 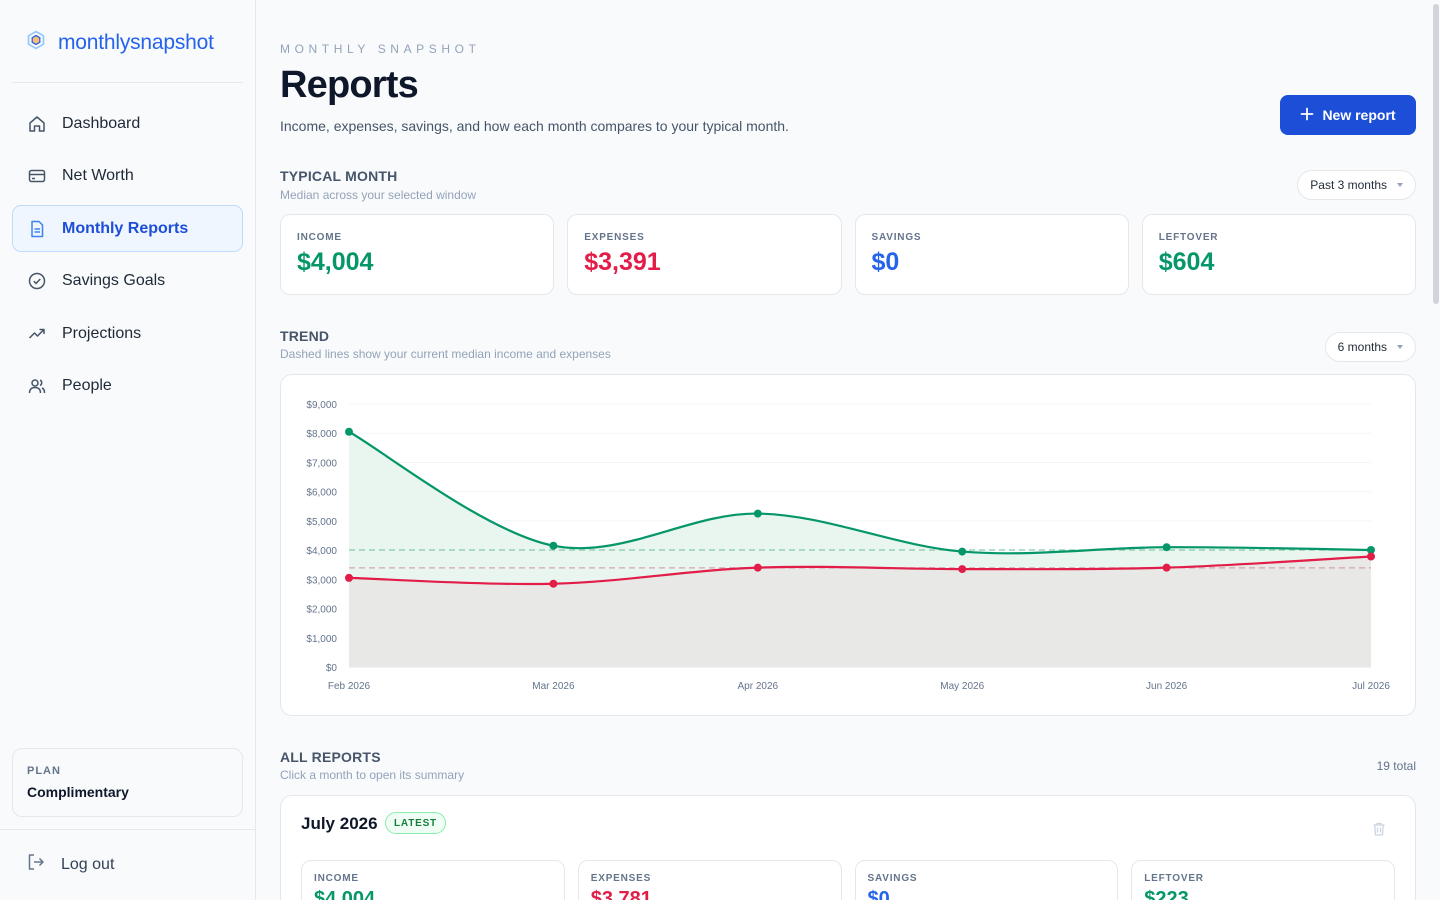 I want to click on plus-icon, so click(x=1307, y=115).